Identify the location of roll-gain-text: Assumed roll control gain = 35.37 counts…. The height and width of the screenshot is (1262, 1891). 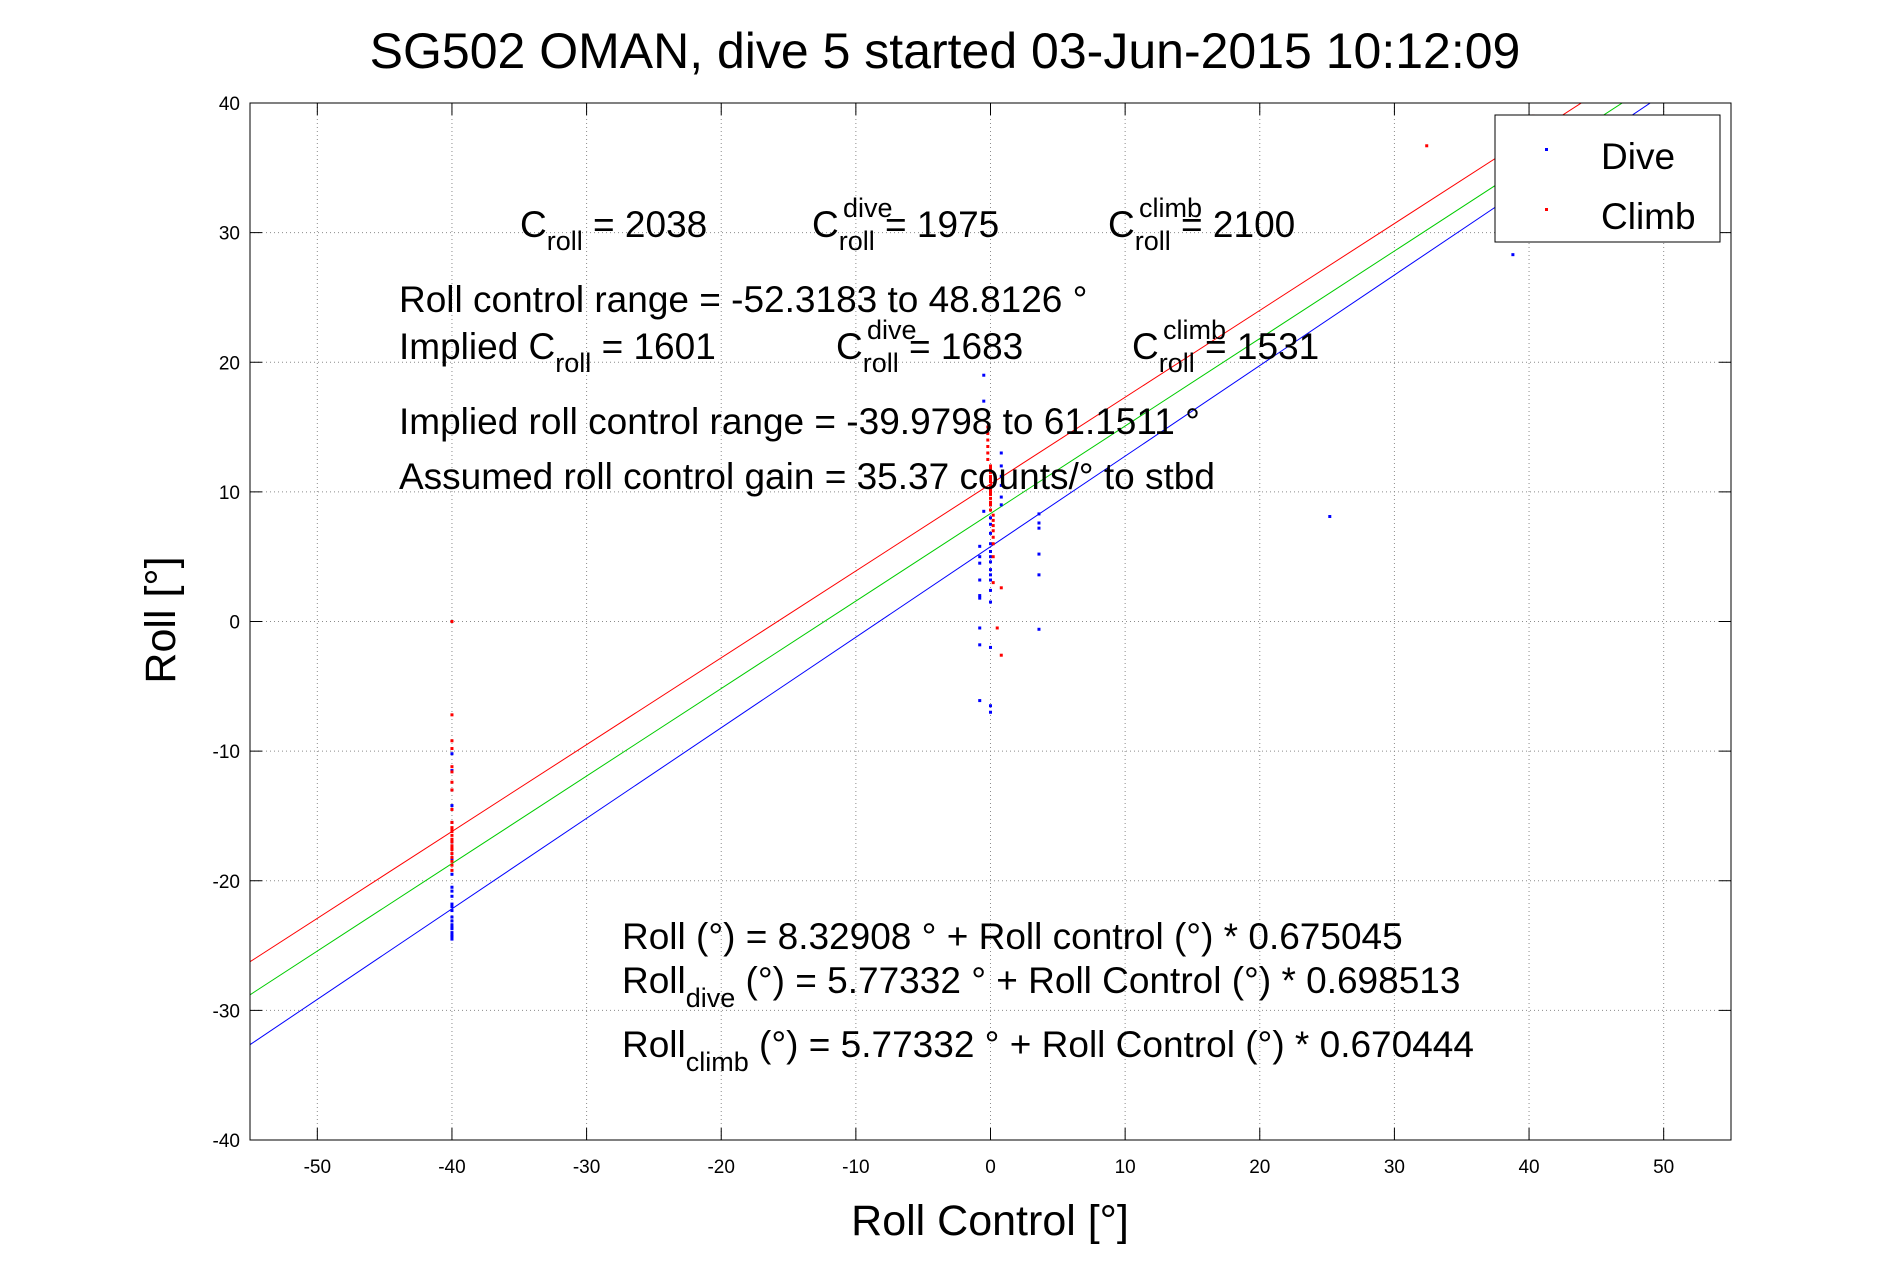
(807, 476).